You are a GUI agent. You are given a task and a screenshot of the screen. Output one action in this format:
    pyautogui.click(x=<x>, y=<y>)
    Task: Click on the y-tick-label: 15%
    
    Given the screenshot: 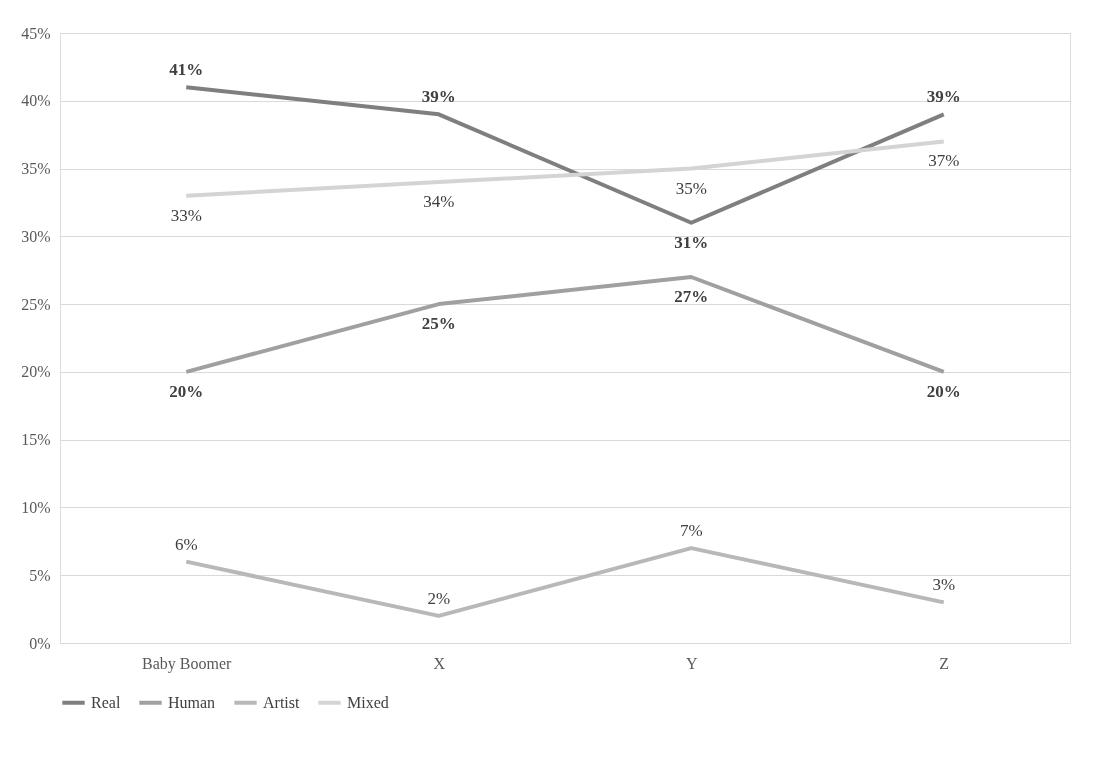 What is the action you would take?
    pyautogui.click(x=36, y=440)
    